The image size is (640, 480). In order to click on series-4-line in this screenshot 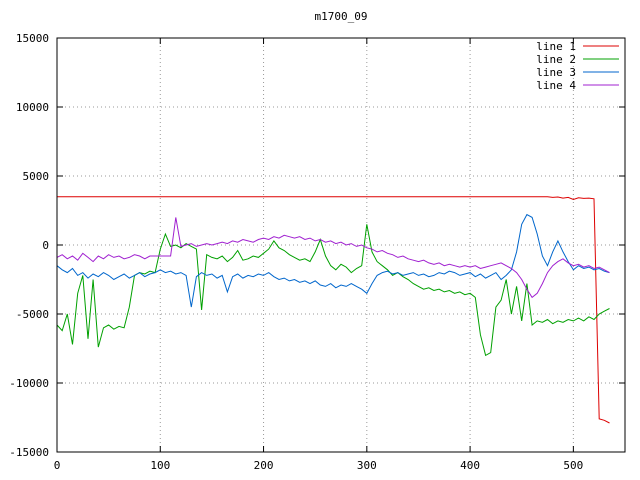, I will do `click(333, 258)`.